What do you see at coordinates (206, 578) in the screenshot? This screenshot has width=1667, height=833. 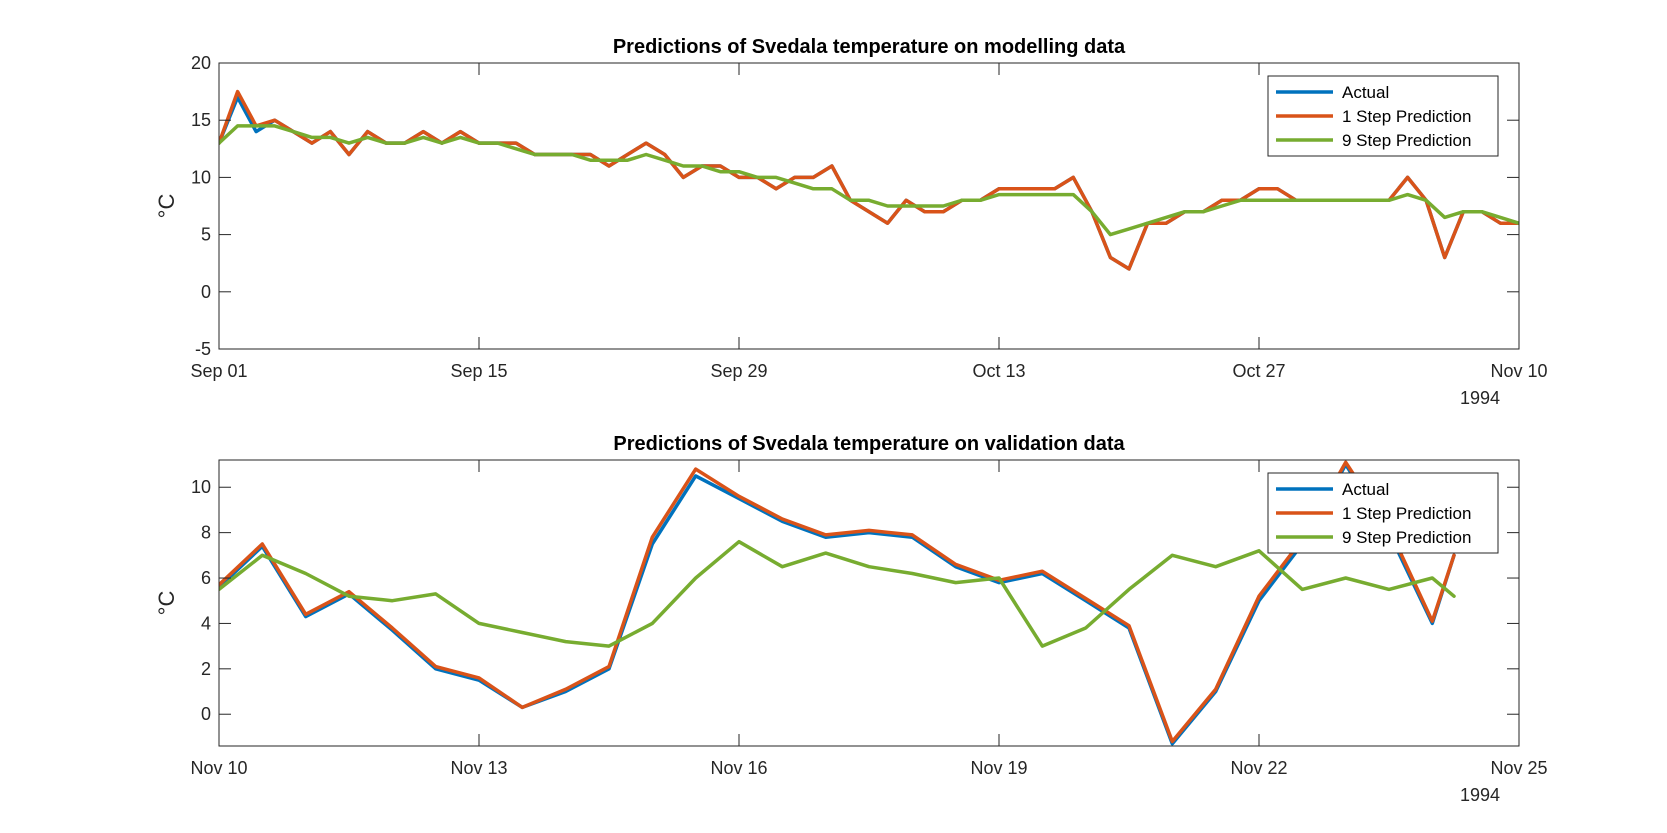 I see `y-tick-label: 6` at bounding box center [206, 578].